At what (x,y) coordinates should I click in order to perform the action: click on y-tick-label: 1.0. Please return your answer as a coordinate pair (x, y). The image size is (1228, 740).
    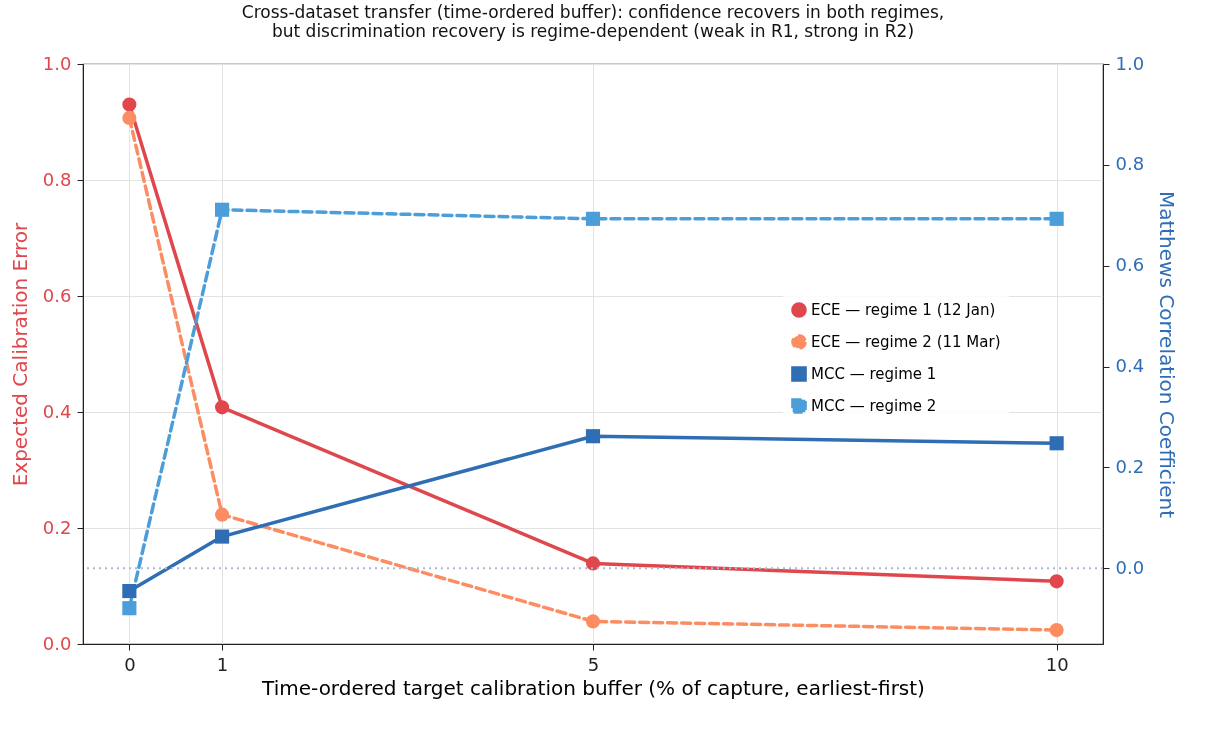
    Looking at the image, I should click on (57, 63).